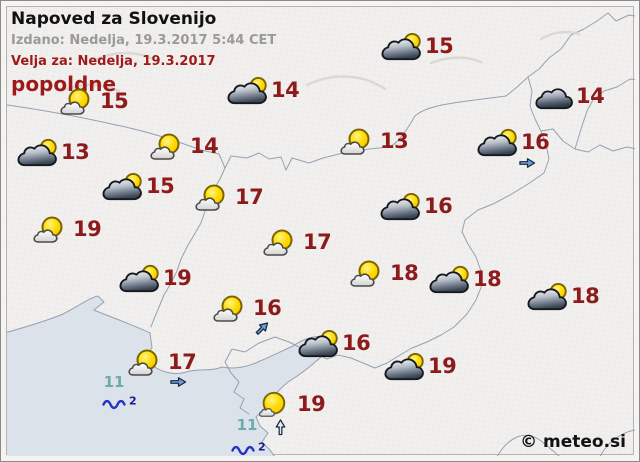 The width and height of the screenshot is (640, 462). What do you see at coordinates (188, 247) in the screenshot?
I see `border-italy` at bounding box center [188, 247].